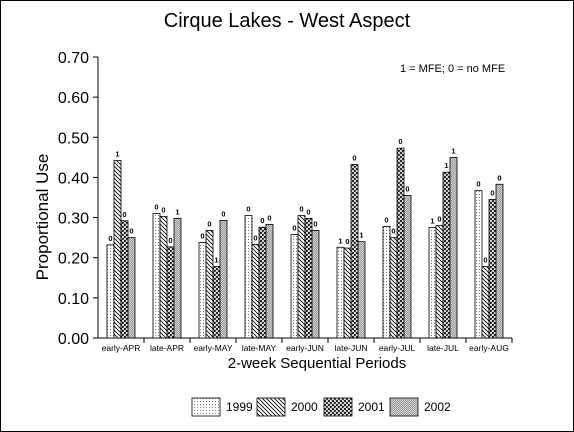 The width and height of the screenshot is (574, 432). Describe the element at coordinates (73, 299) in the screenshot. I see `y-tick-label: 0.10` at that location.